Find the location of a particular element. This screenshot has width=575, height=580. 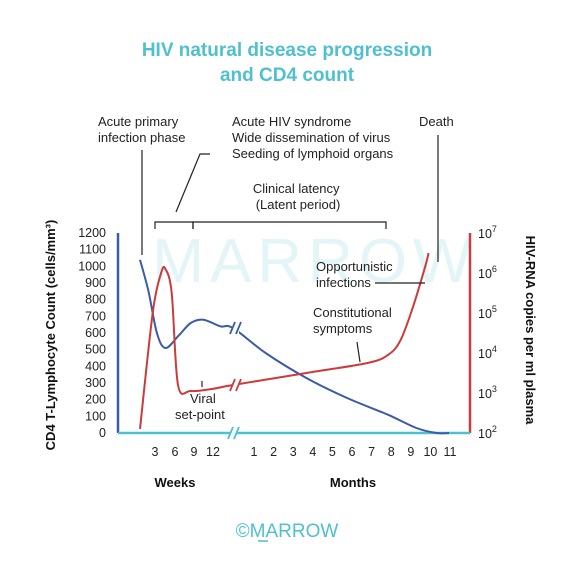

left-tick-label-5: 500 is located at coordinates (95, 350).